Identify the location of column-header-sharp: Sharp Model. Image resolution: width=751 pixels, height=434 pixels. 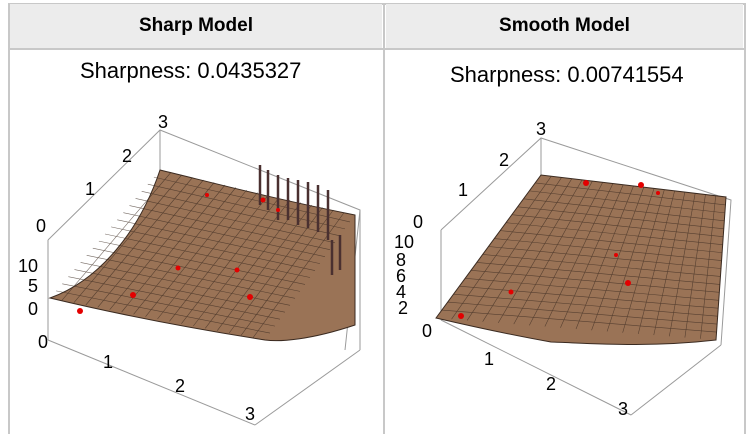
(196, 26).